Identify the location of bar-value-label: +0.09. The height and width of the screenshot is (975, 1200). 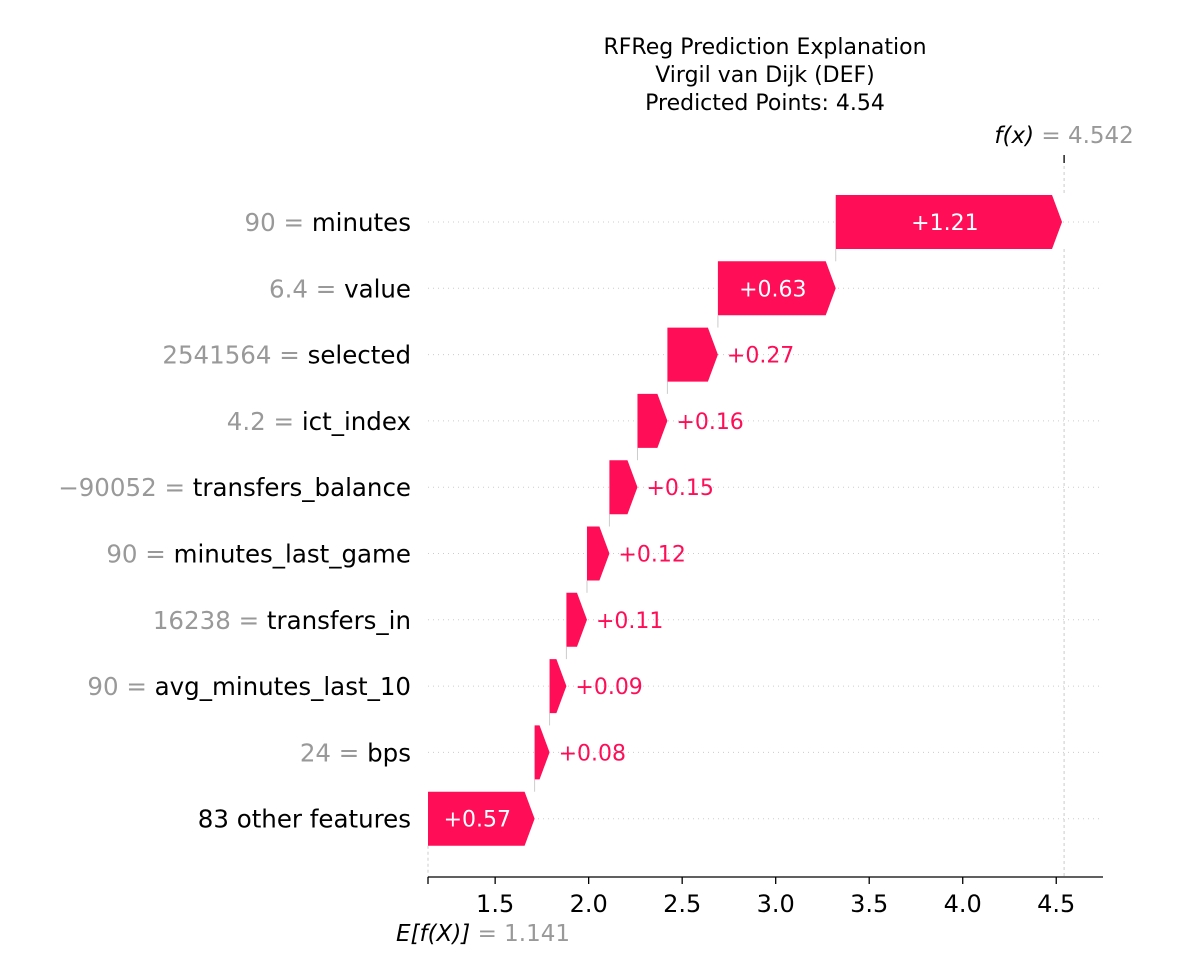
(608, 687).